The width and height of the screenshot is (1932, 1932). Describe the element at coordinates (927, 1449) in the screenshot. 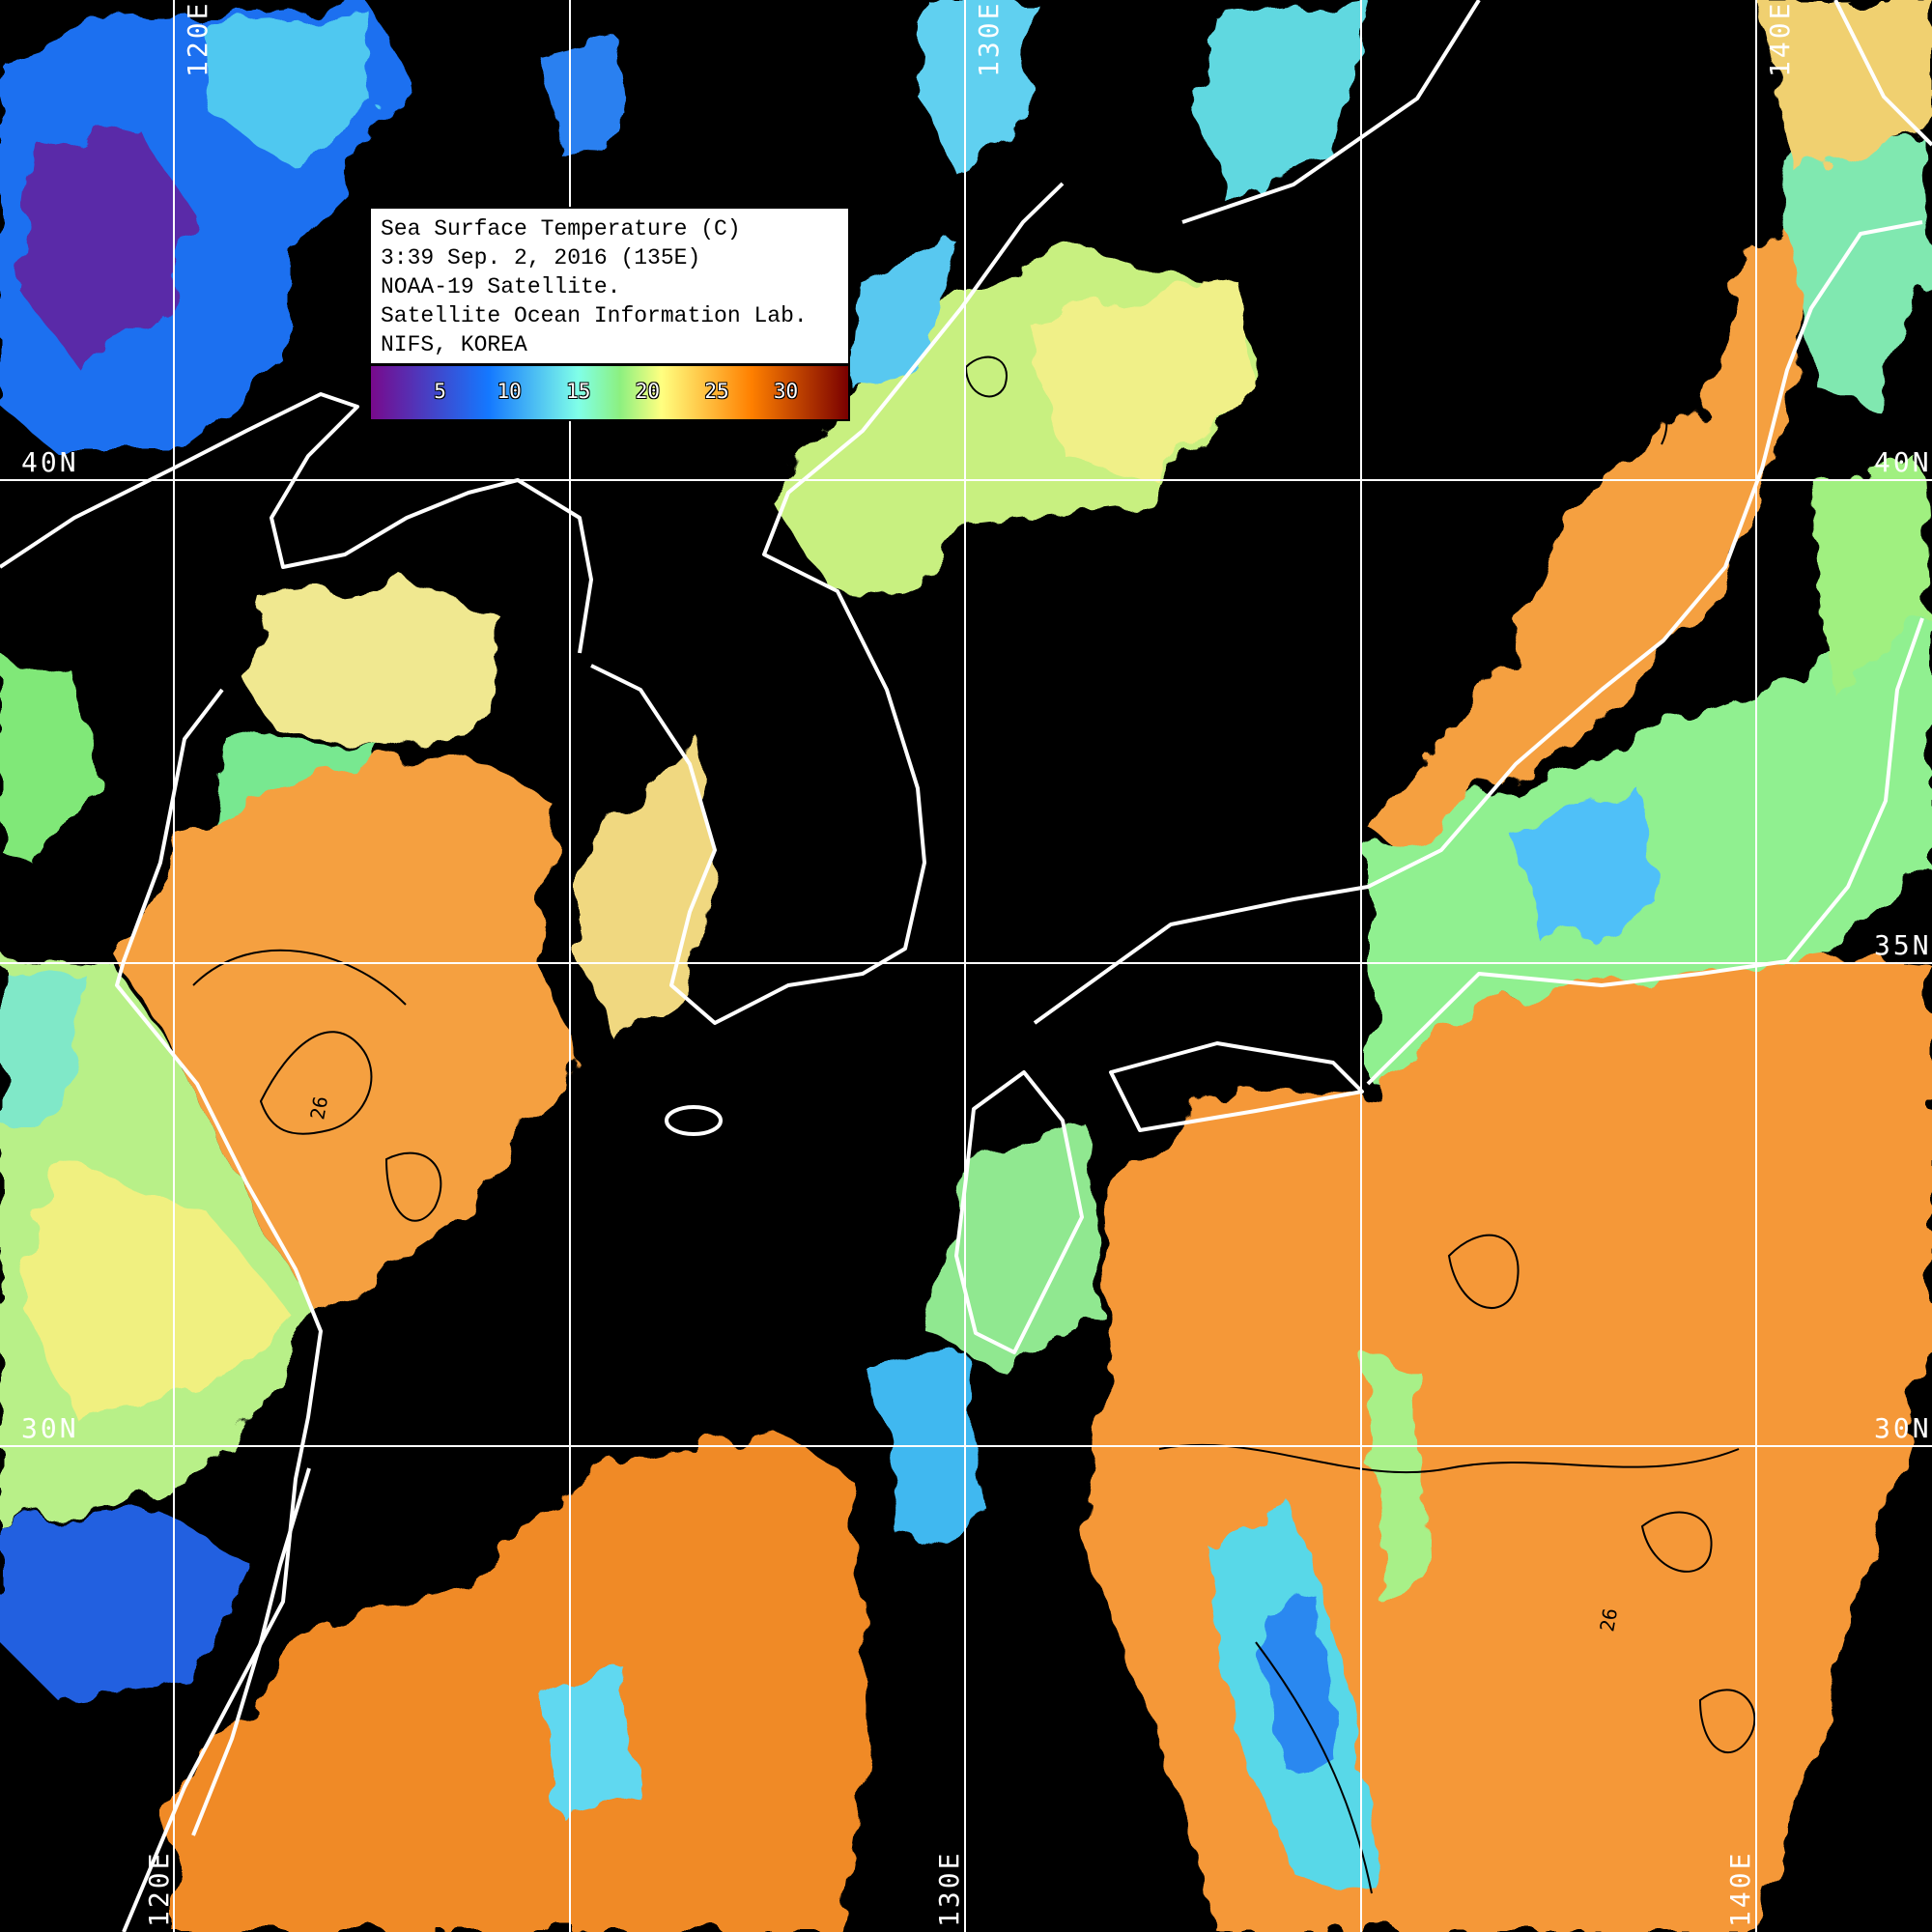

I see `sst-region-tsushima-cyan` at that location.